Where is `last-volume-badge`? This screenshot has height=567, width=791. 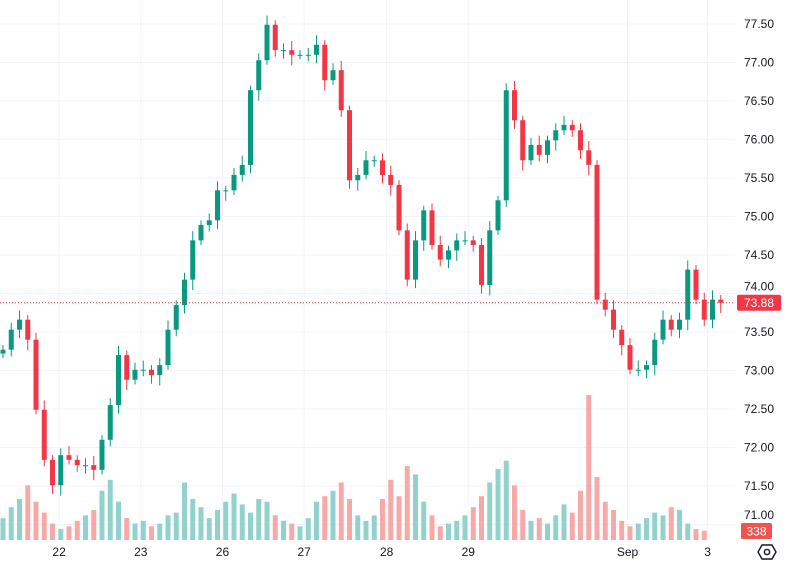 last-volume-badge is located at coordinates (756, 531).